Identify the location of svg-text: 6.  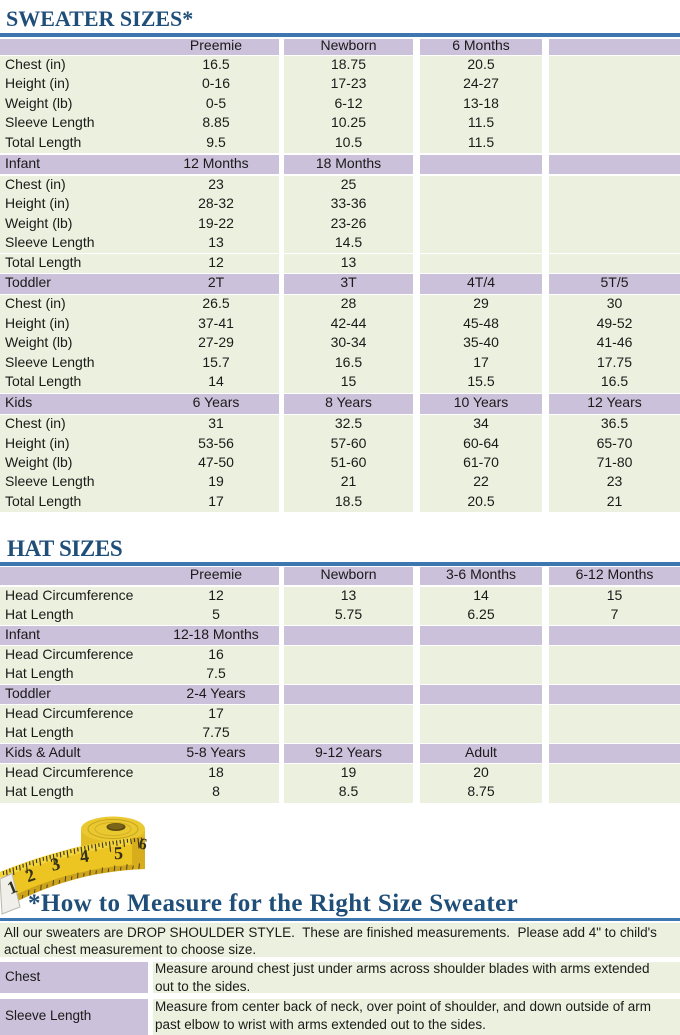
(142, 845).